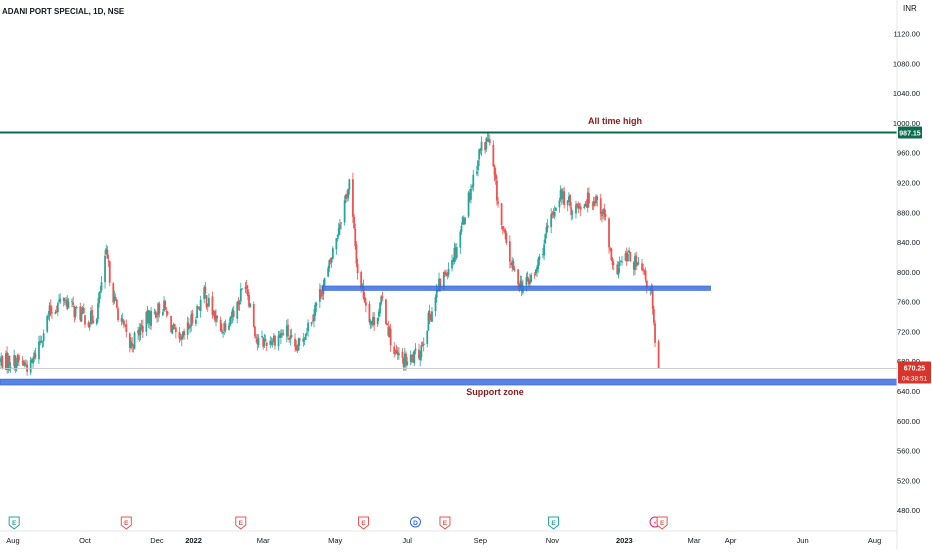 The width and height of the screenshot is (932, 555). What do you see at coordinates (908, 242) in the screenshot?
I see `price-tick-label: 840.00` at bounding box center [908, 242].